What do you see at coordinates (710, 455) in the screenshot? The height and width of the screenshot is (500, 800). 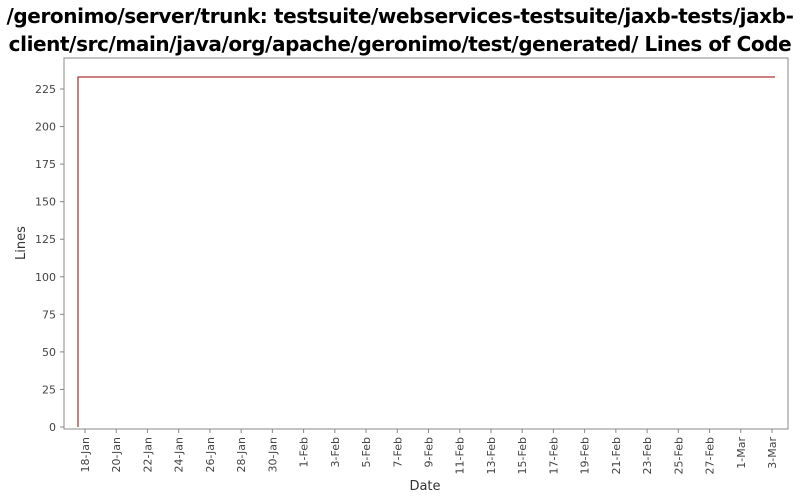 I see `x-tick-label: 27-Feb` at bounding box center [710, 455].